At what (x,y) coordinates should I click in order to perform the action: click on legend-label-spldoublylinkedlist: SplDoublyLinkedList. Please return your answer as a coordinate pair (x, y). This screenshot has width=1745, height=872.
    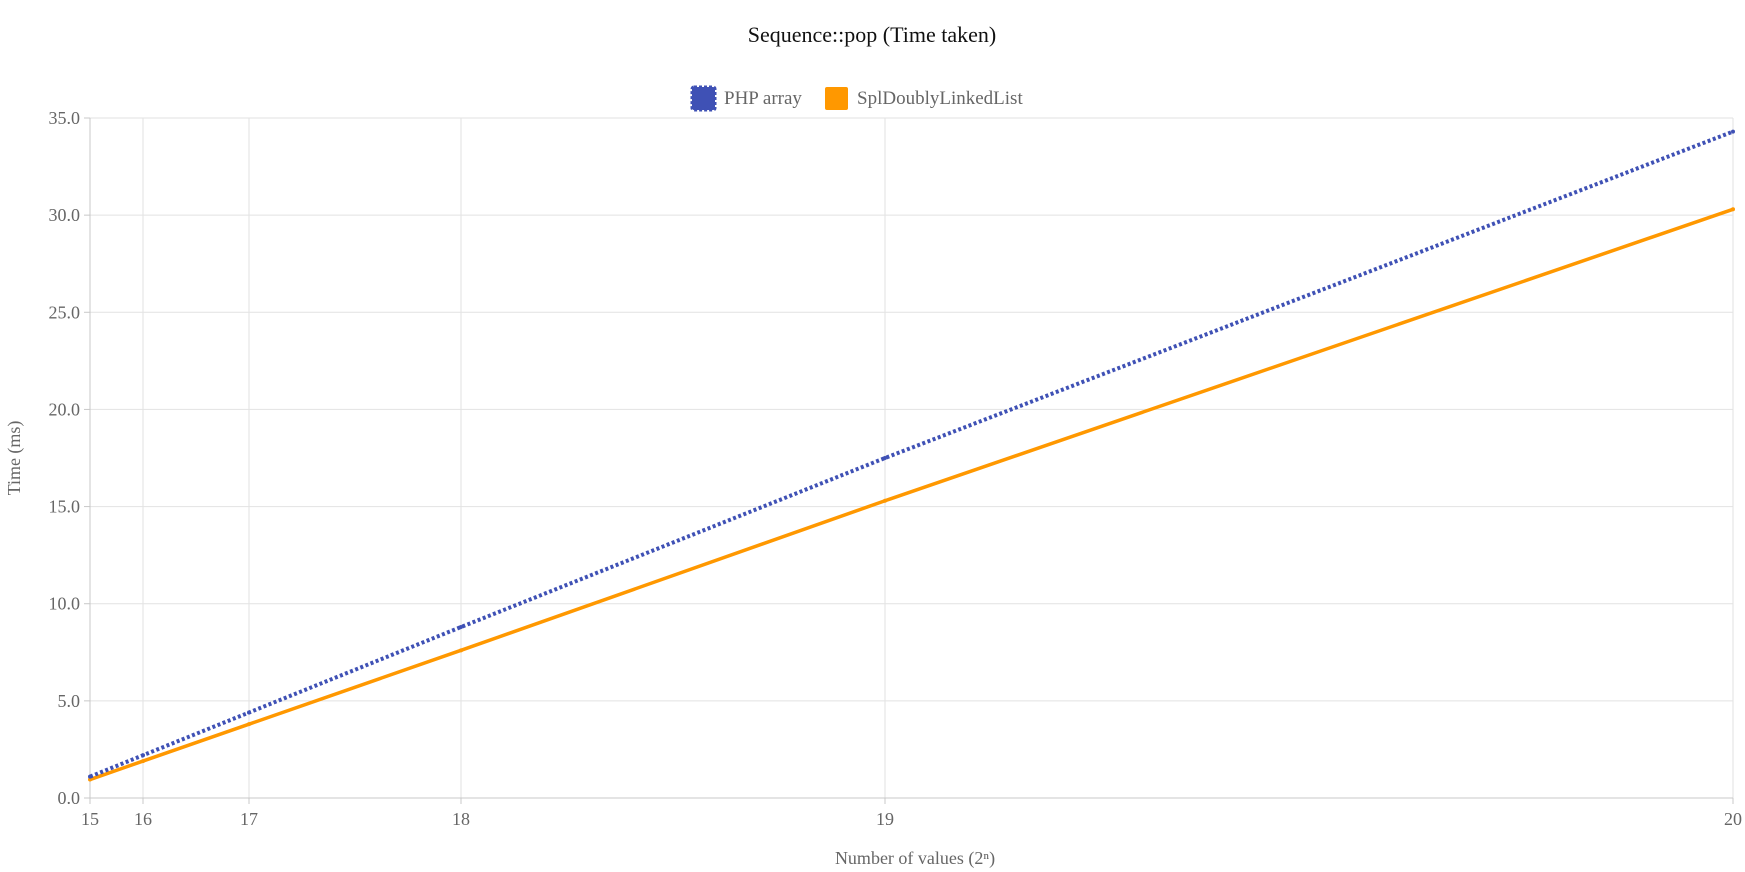
    Looking at the image, I should click on (940, 98).